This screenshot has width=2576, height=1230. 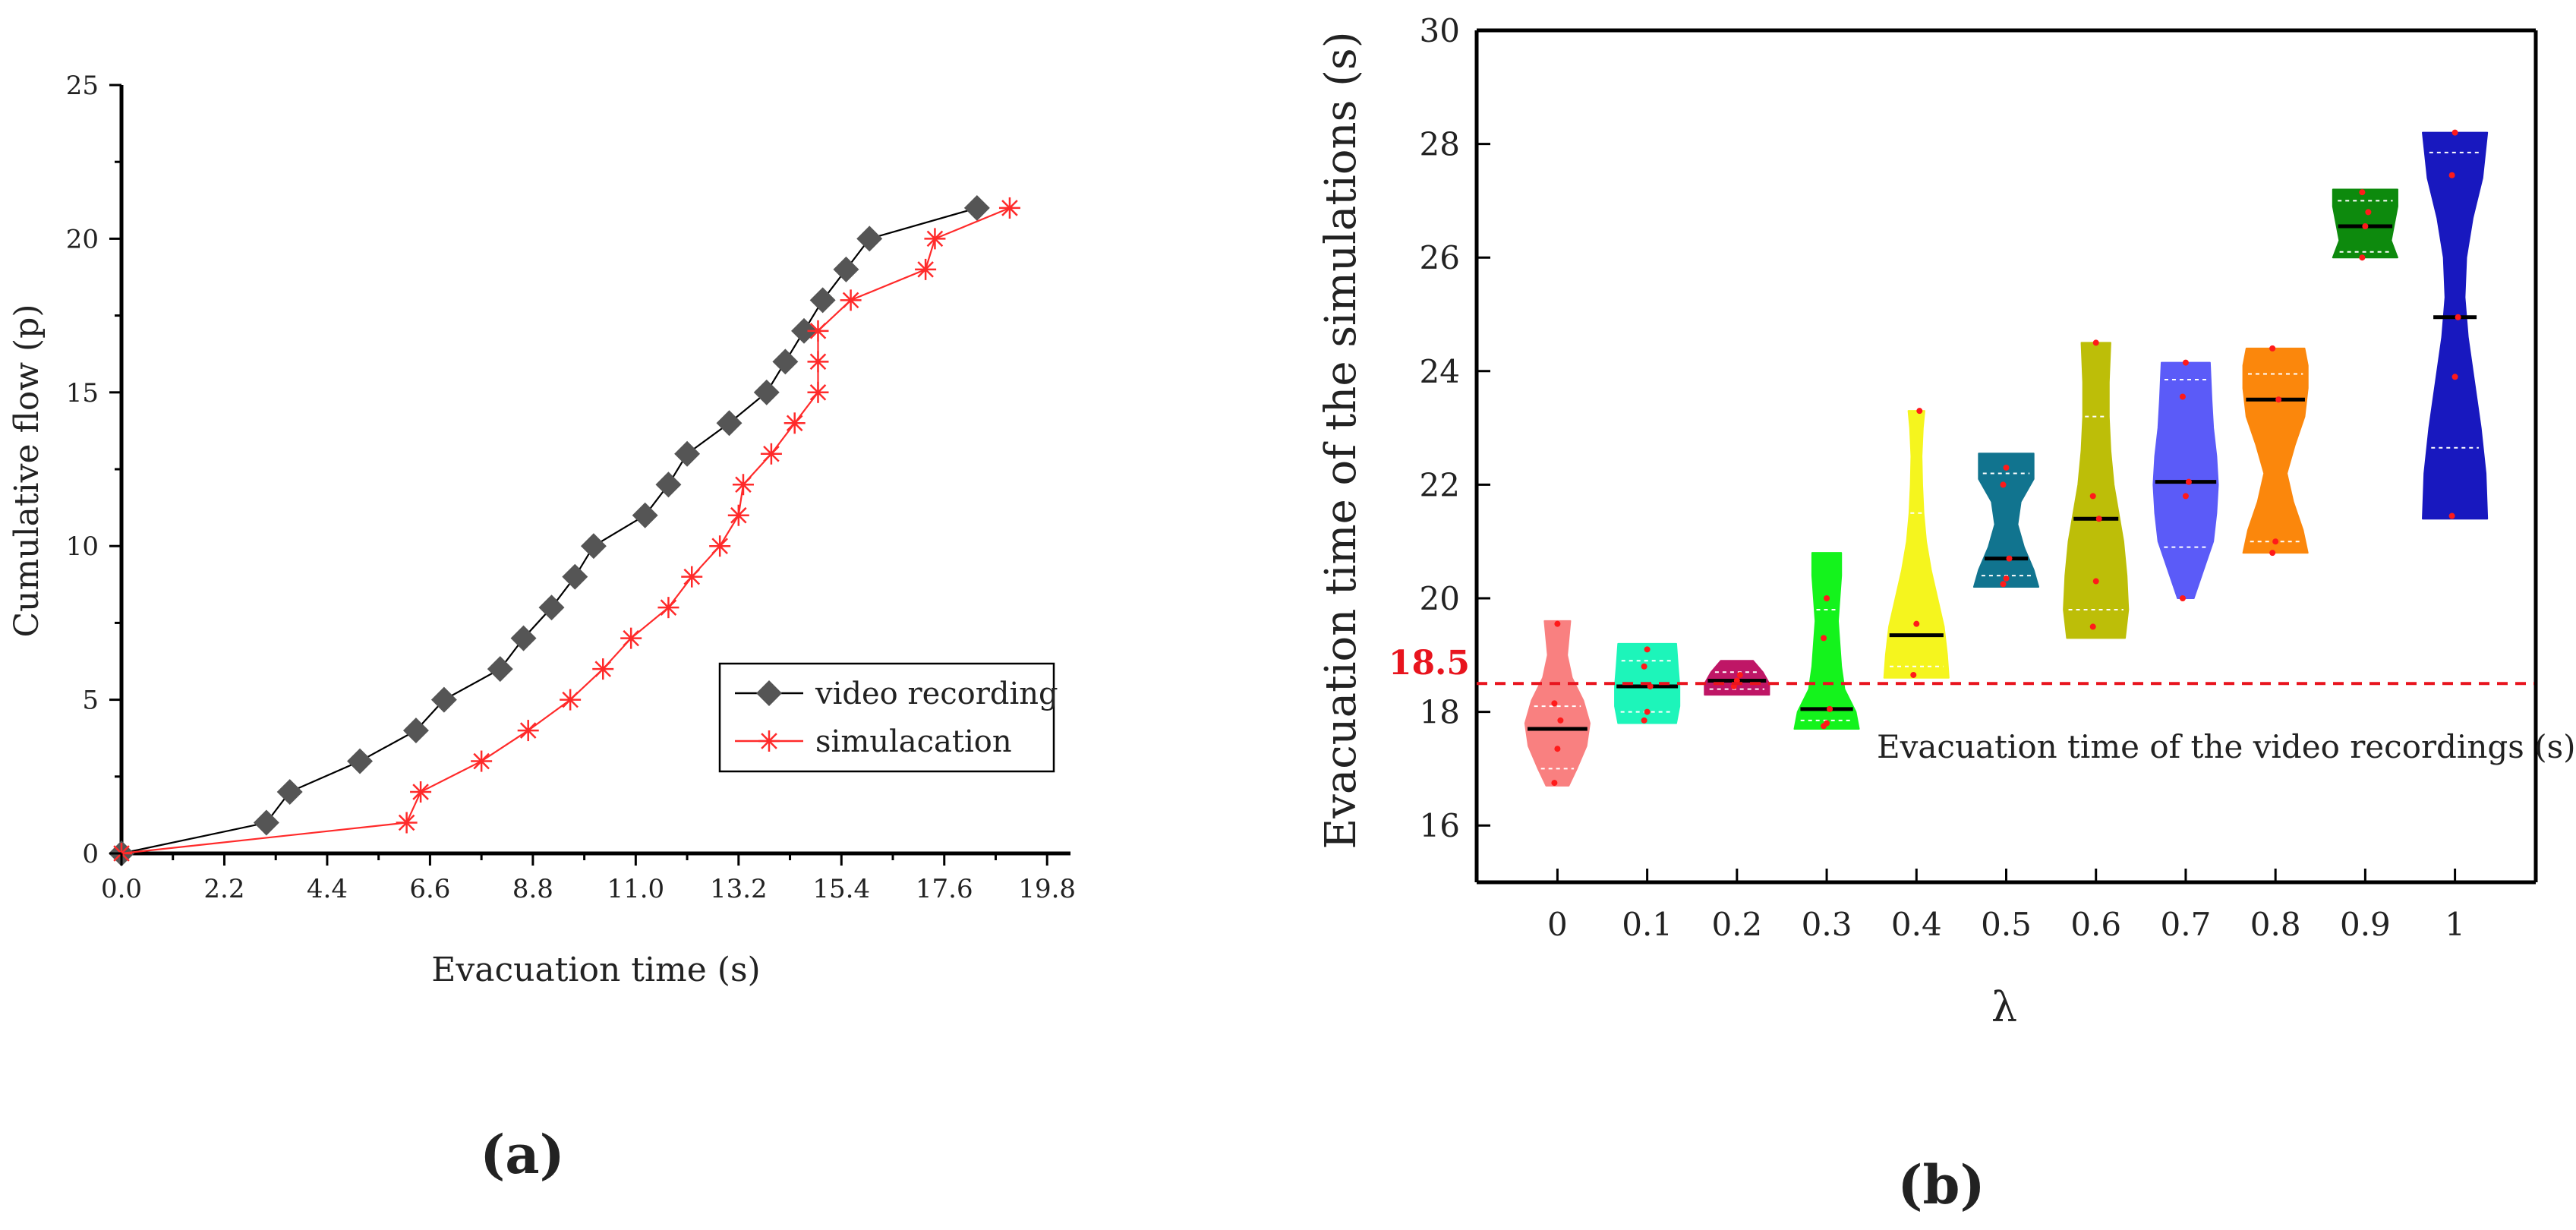 What do you see at coordinates (82, 239) in the screenshot?
I see `y-tick-label: 20` at bounding box center [82, 239].